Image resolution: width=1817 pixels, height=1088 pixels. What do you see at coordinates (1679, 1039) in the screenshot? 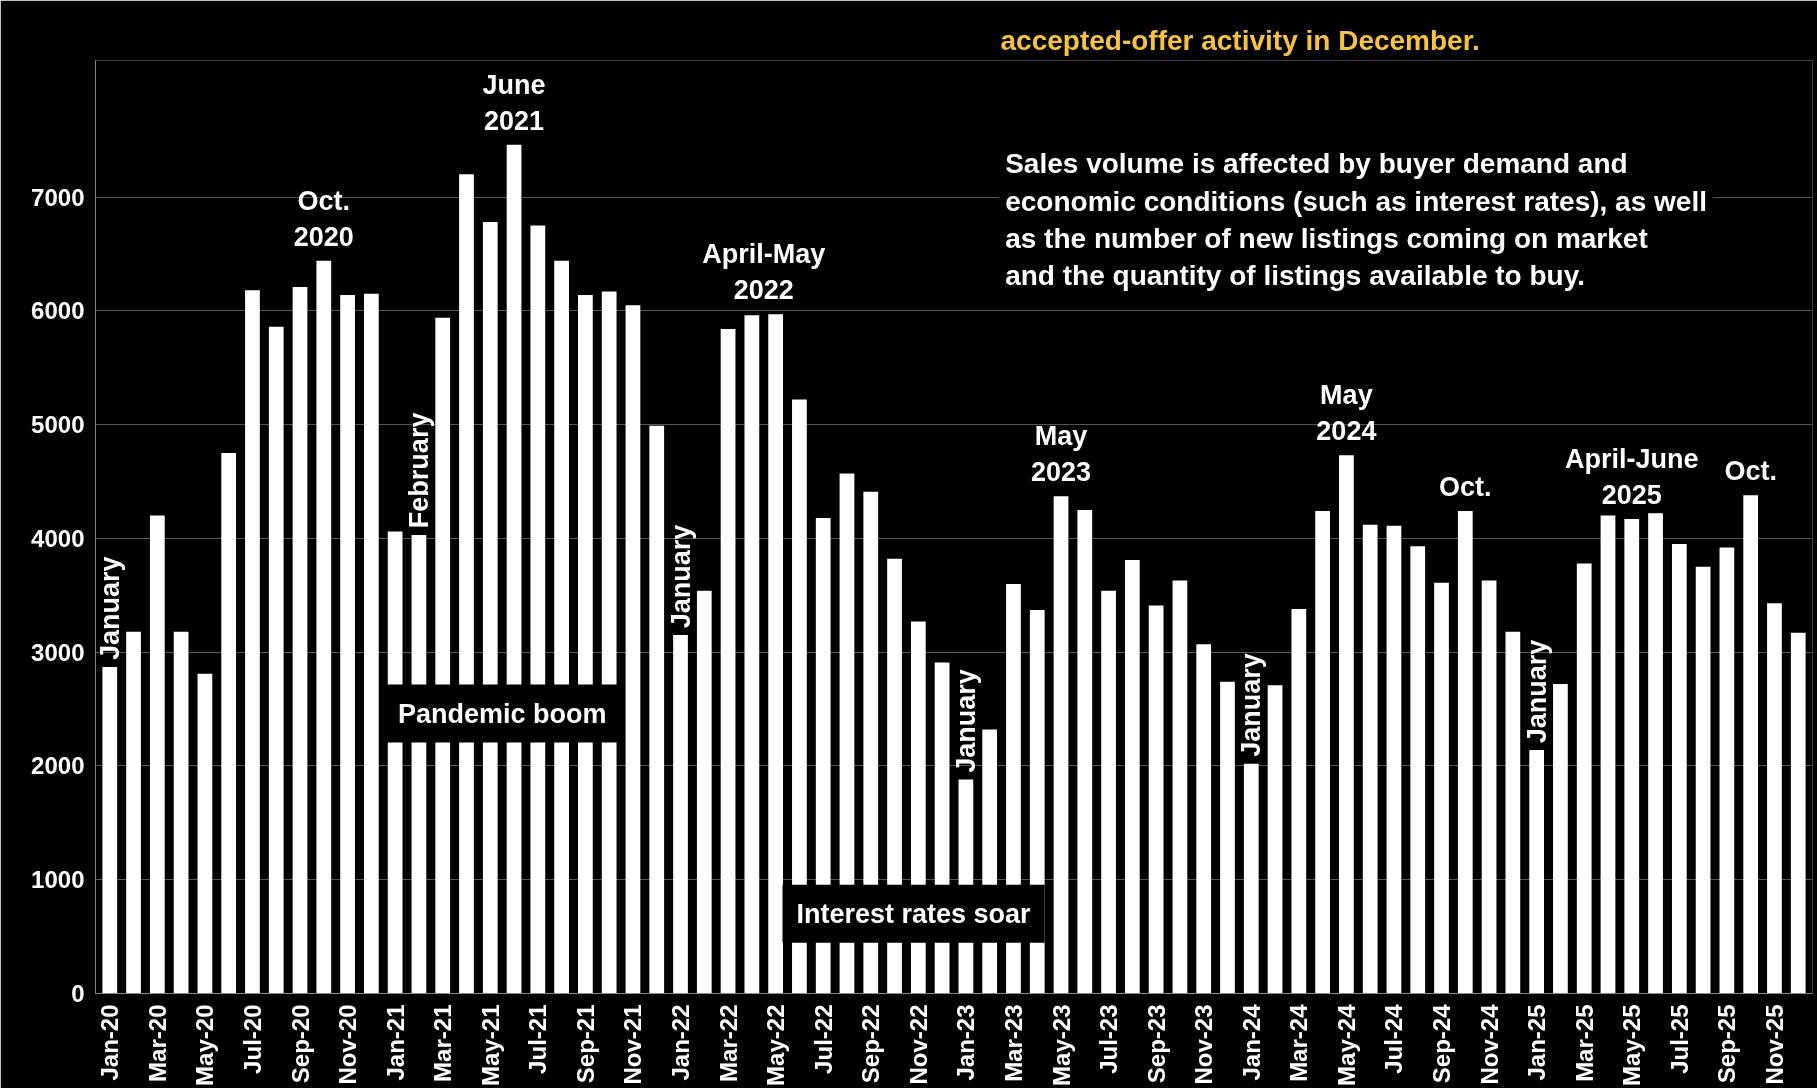
I see `x-tick-label: Jul-25` at bounding box center [1679, 1039].